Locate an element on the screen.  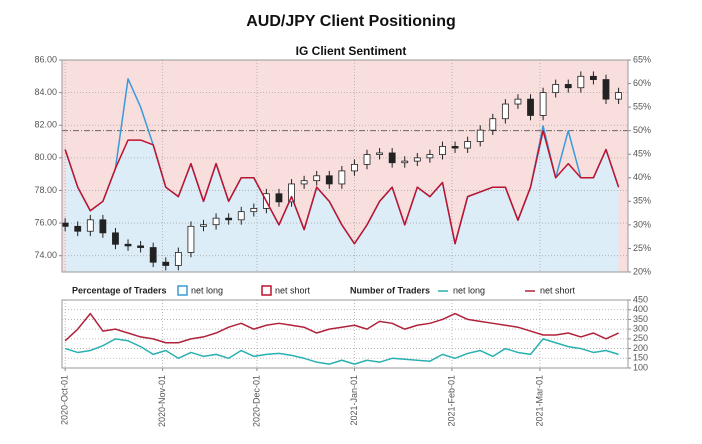
y2-tick-label: 40% is located at coordinates (642, 177).